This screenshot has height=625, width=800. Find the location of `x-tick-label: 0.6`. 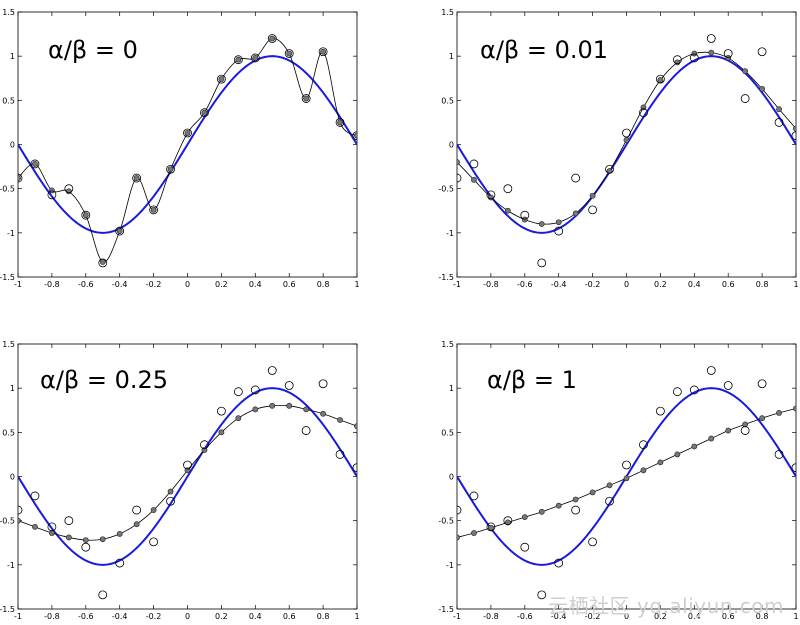

x-tick-label: 0.6 is located at coordinates (728, 616).